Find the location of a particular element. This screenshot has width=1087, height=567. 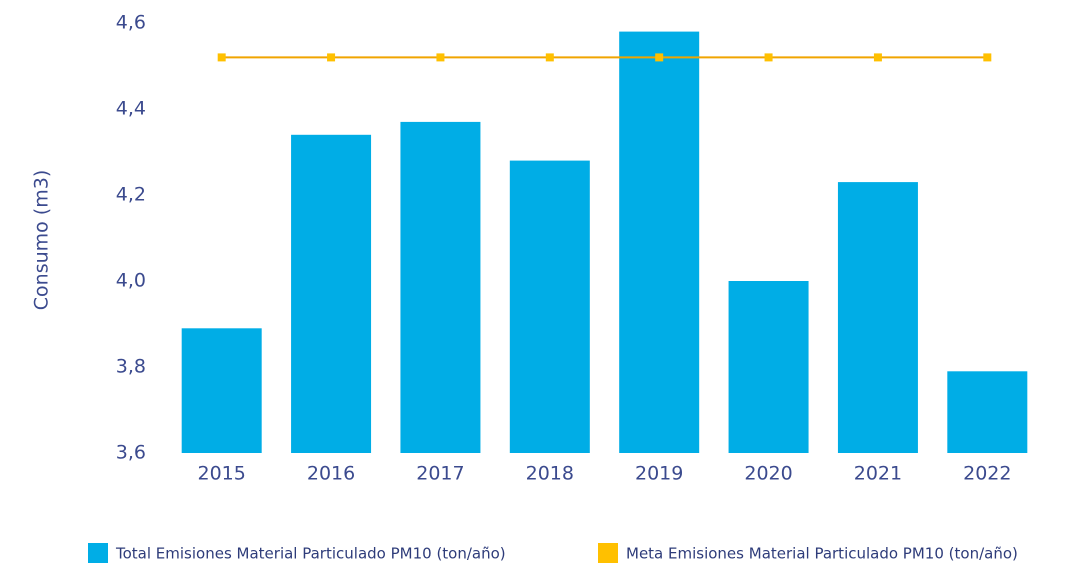

x-tick-label: 2016 is located at coordinates (331, 474).